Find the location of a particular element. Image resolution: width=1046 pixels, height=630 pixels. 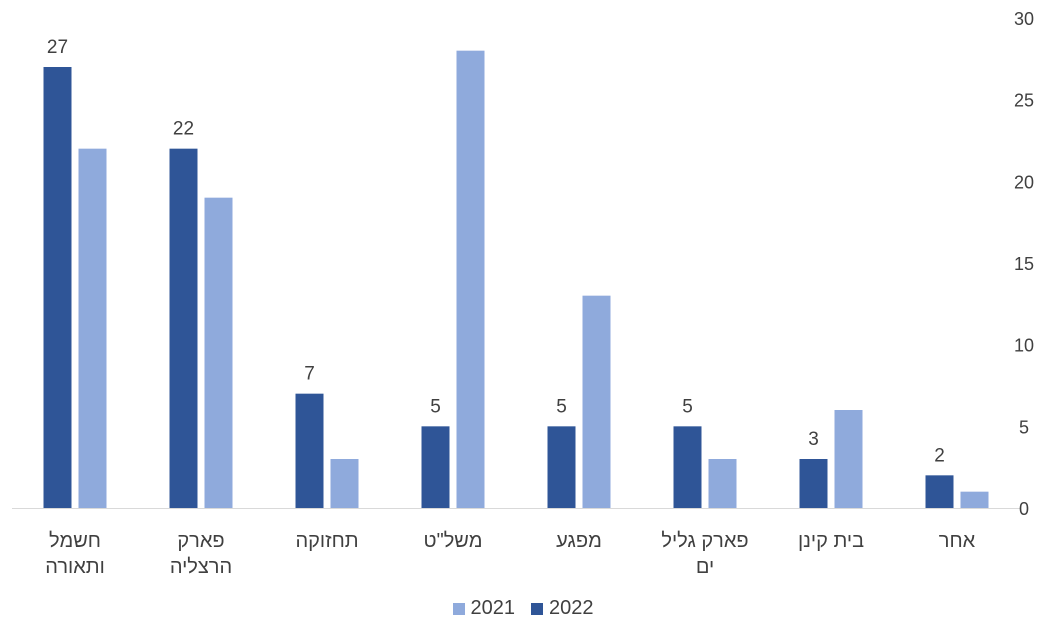

category-label-1-0: פארק is located at coordinates (200, 541).